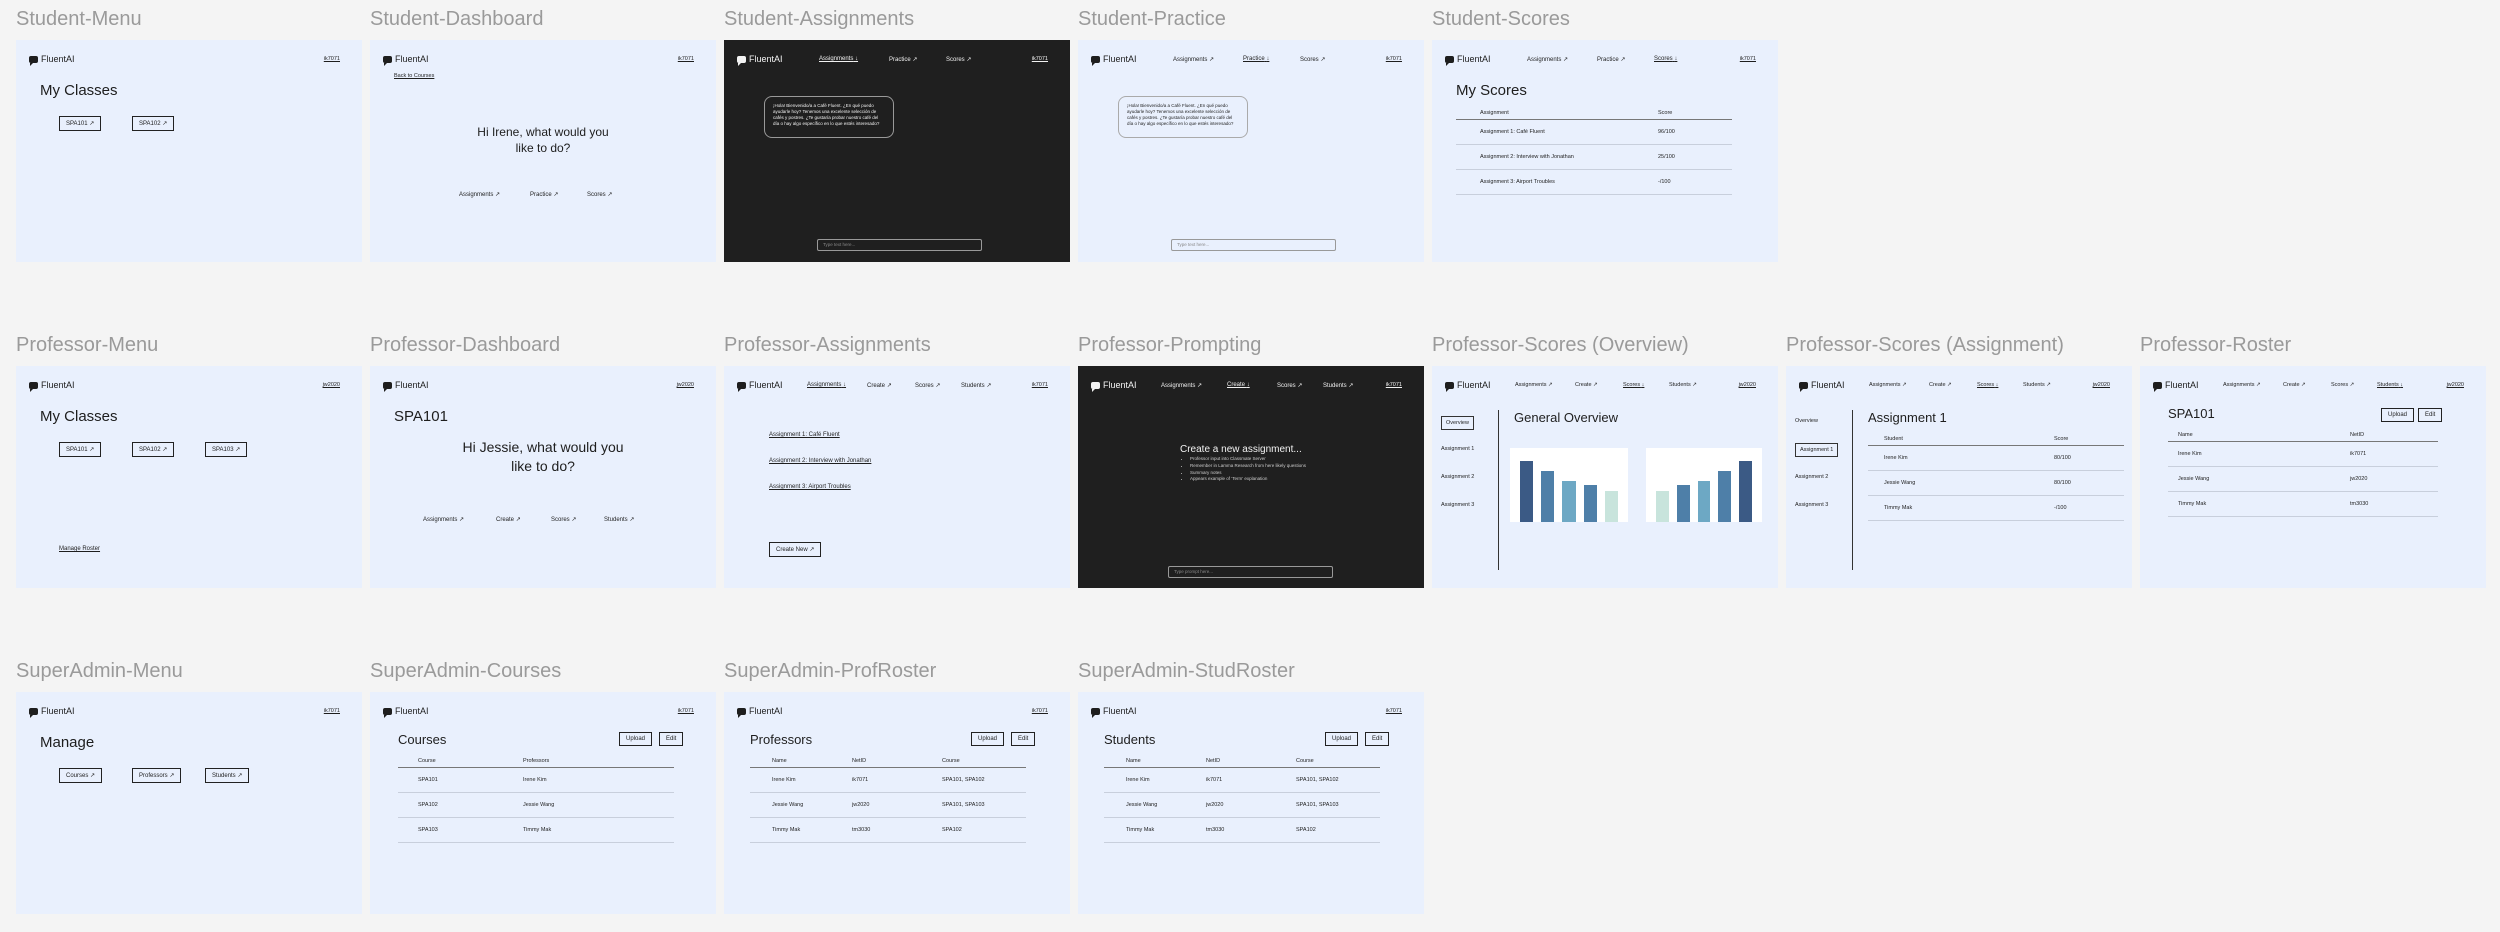 This screenshot has width=2500, height=932. What do you see at coordinates (1996, 458) in the screenshot?
I see `table-row: Irene Kim 80/100` at bounding box center [1996, 458].